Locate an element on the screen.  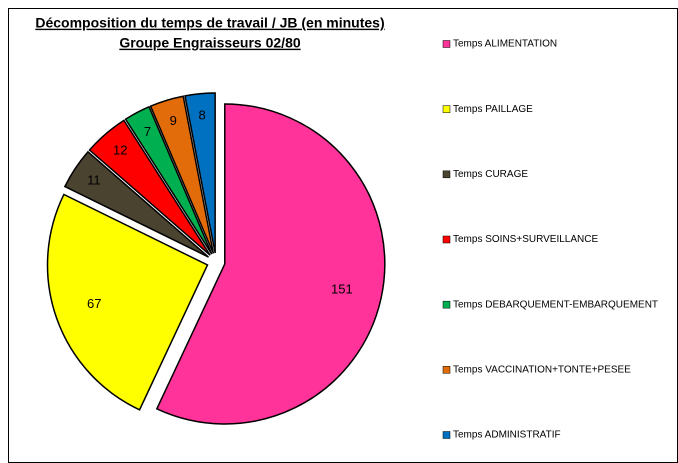
data-label: 151 is located at coordinates (342, 289).